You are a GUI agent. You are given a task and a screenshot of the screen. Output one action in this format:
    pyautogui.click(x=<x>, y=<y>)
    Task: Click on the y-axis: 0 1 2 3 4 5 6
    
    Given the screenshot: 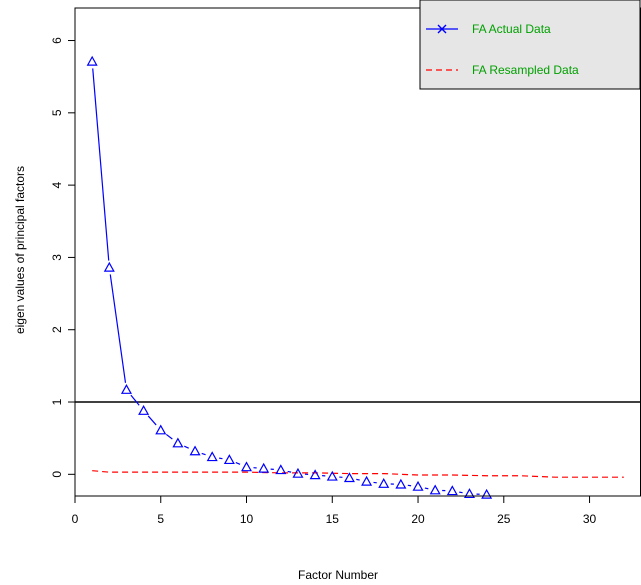 What is the action you would take?
    pyautogui.click(x=63, y=257)
    